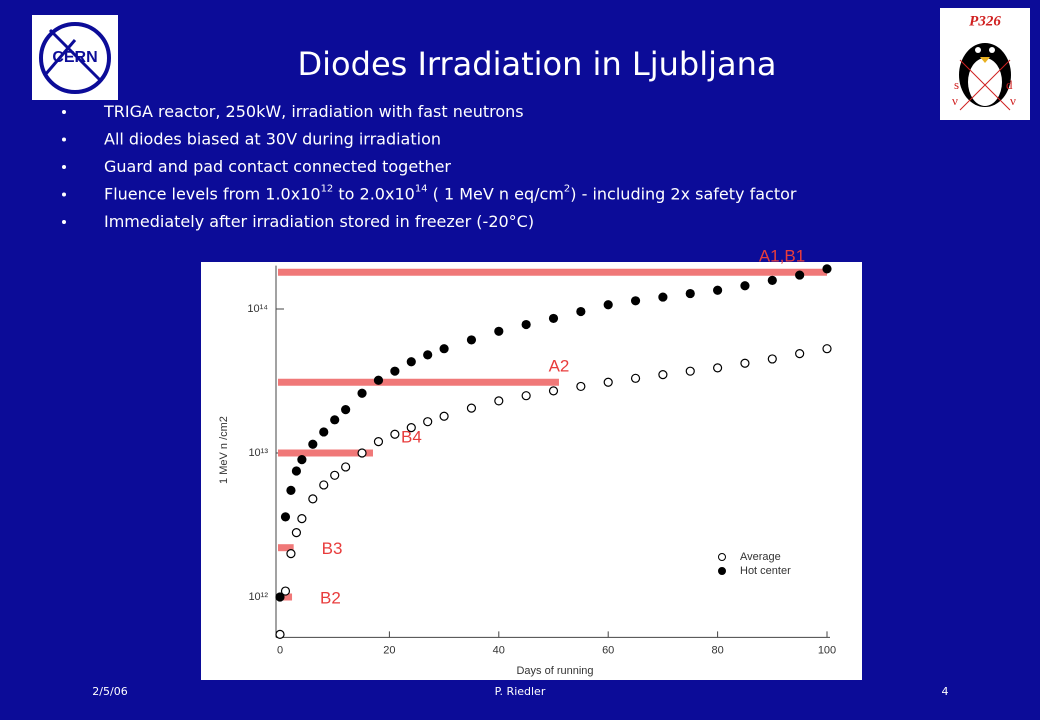 Image resolution: width=1040 pixels, height=724 pixels. I want to click on title: Diodes Irradiation in Ljubljana, so click(537, 64).